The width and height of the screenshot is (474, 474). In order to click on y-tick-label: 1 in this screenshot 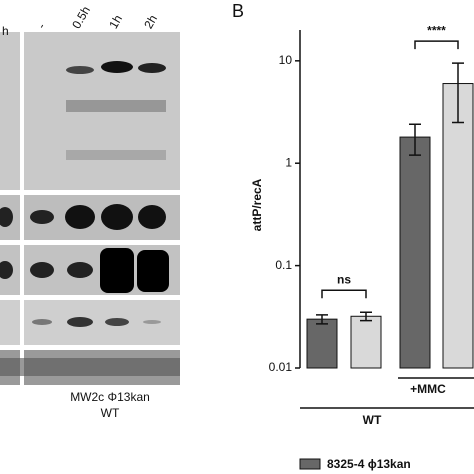, I will do `click(288, 162)`.